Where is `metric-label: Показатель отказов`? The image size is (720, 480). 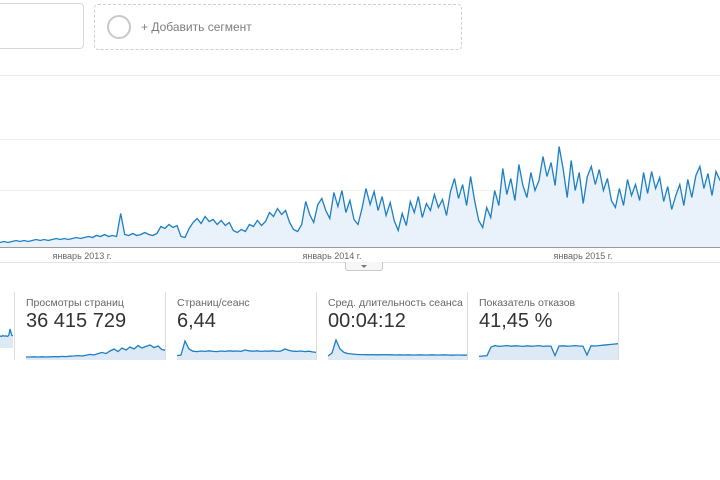
metric-label: Показатель отказов is located at coordinates (527, 303).